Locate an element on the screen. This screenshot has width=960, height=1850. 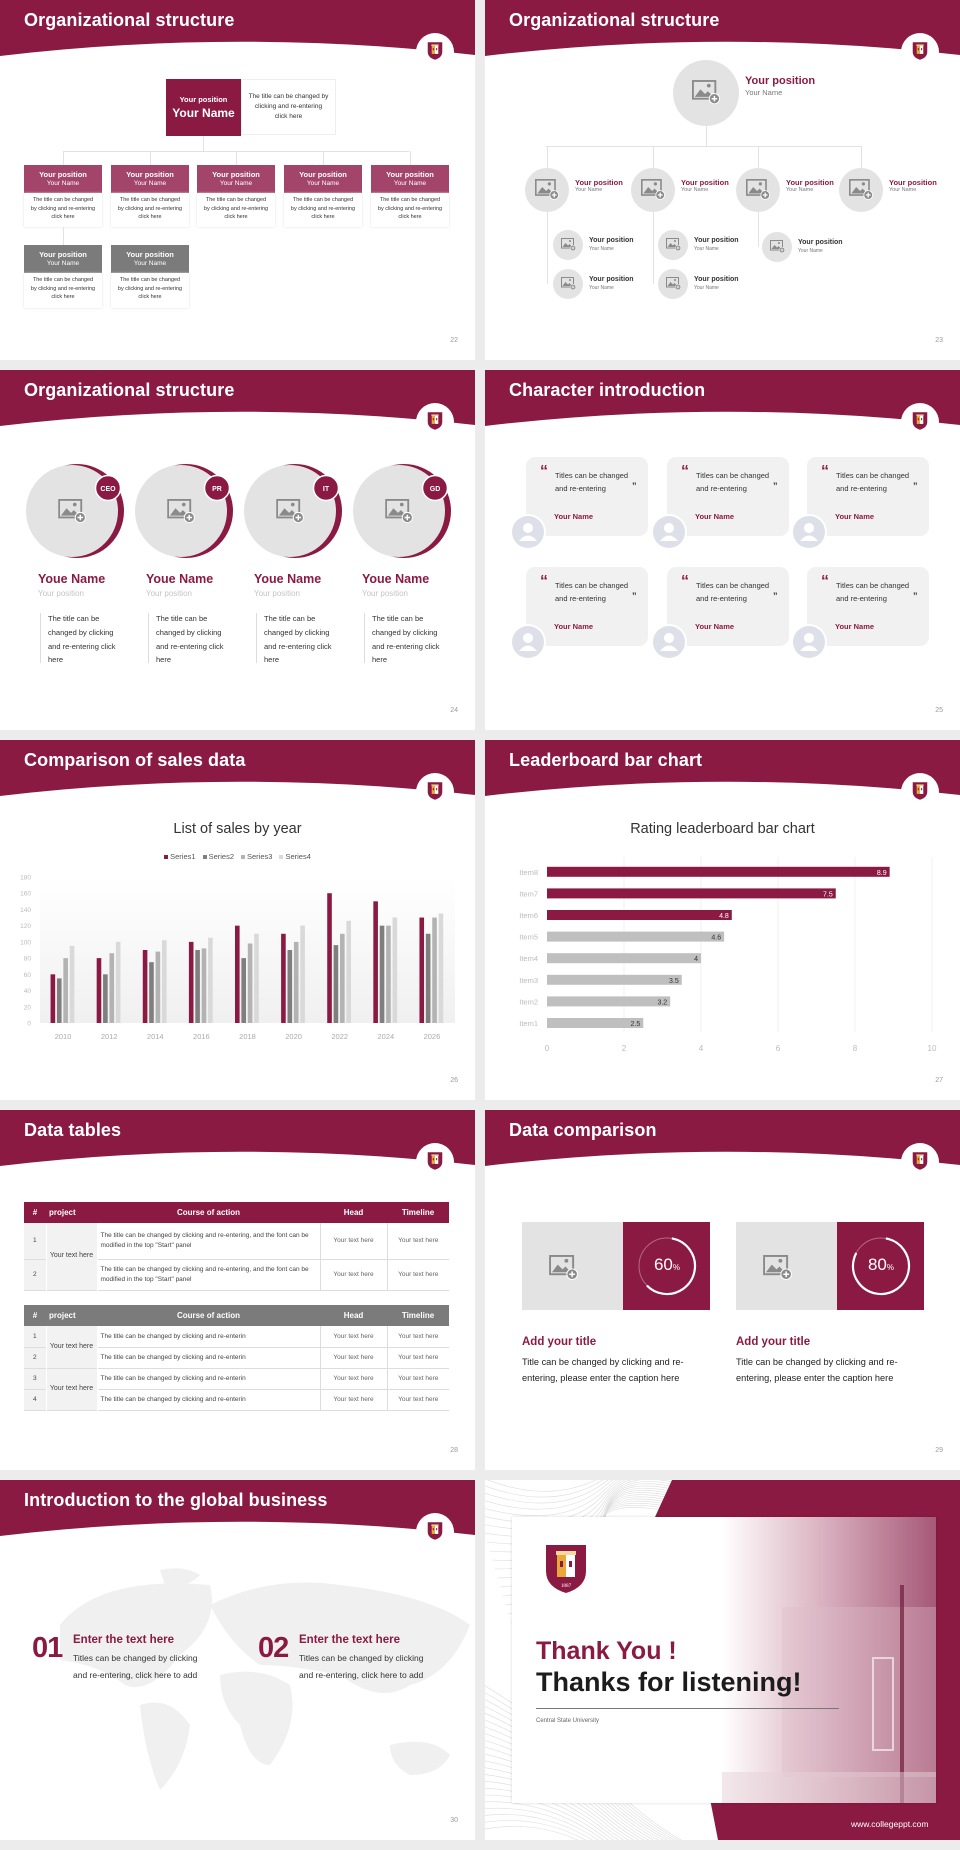
bar-series1-2026 is located at coordinates (422, 970).